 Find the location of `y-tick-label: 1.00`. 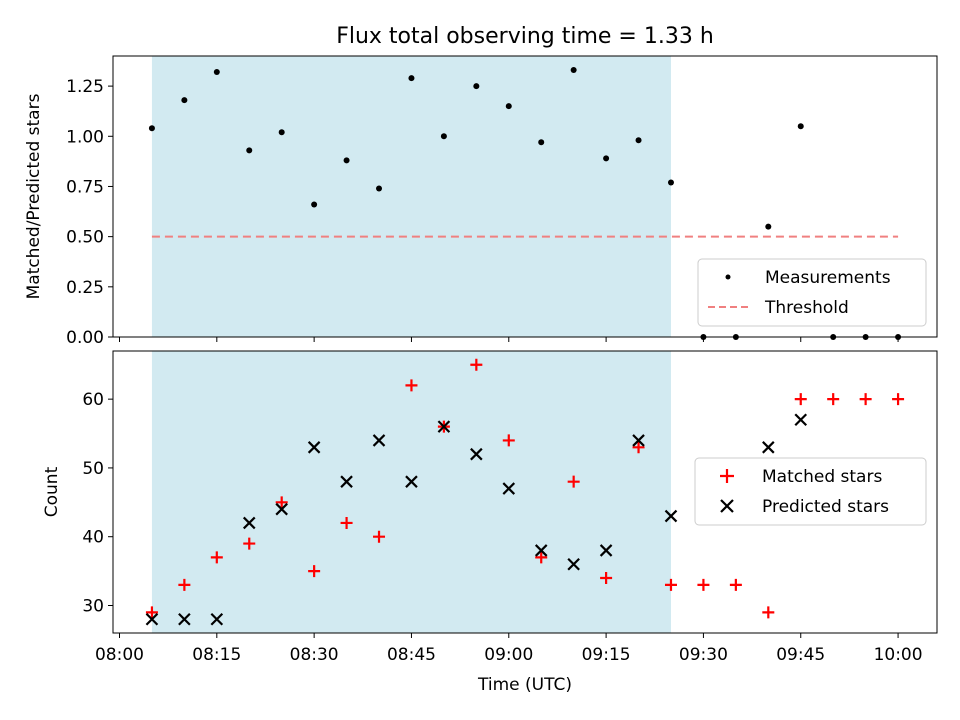

y-tick-label: 1.00 is located at coordinates (85, 137).